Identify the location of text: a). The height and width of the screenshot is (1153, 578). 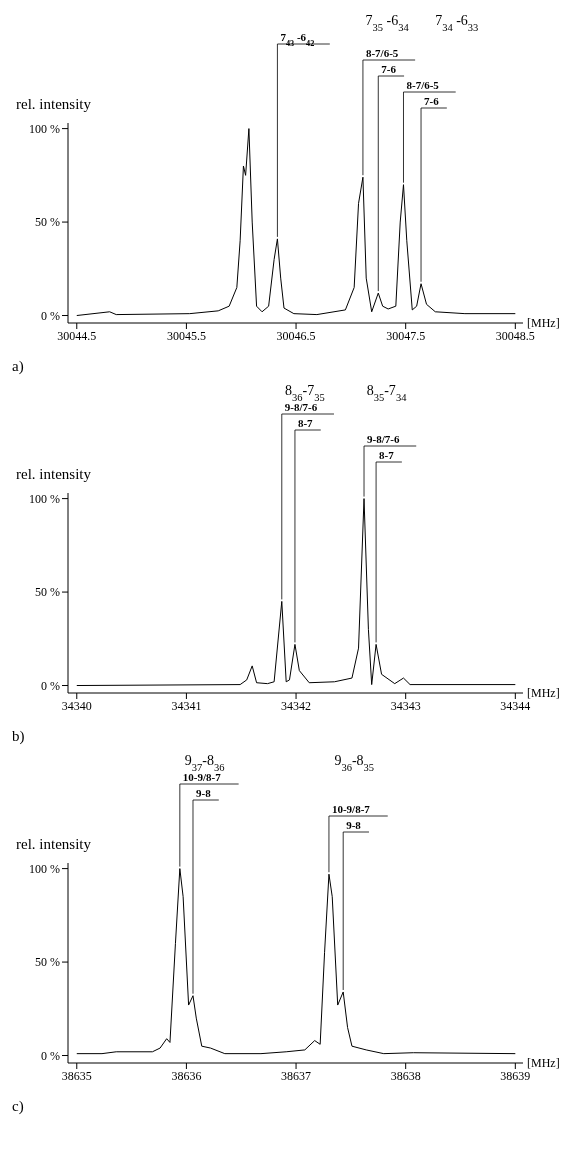
(18, 367).